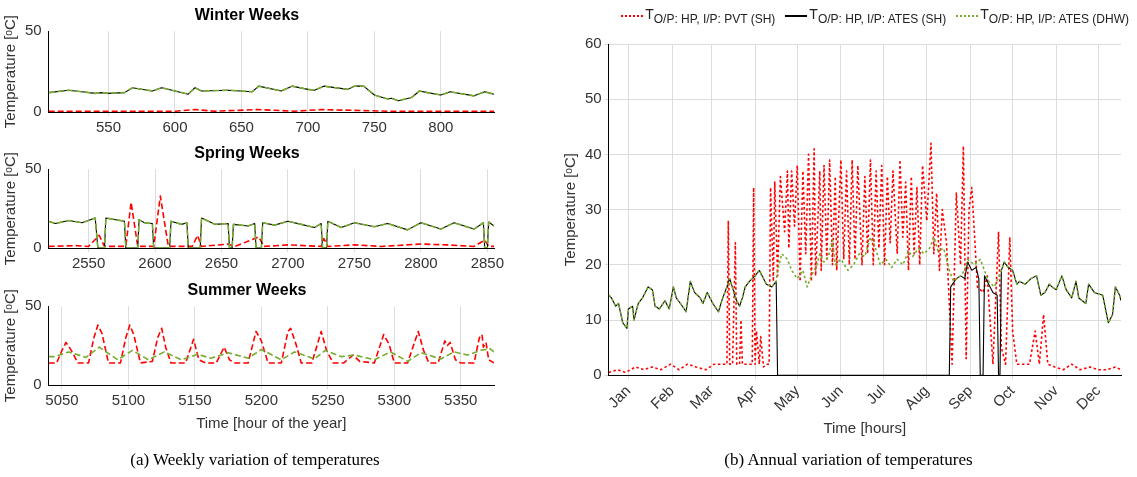  What do you see at coordinates (247, 290) in the screenshot?
I see `chart-title: Summer Weeks` at bounding box center [247, 290].